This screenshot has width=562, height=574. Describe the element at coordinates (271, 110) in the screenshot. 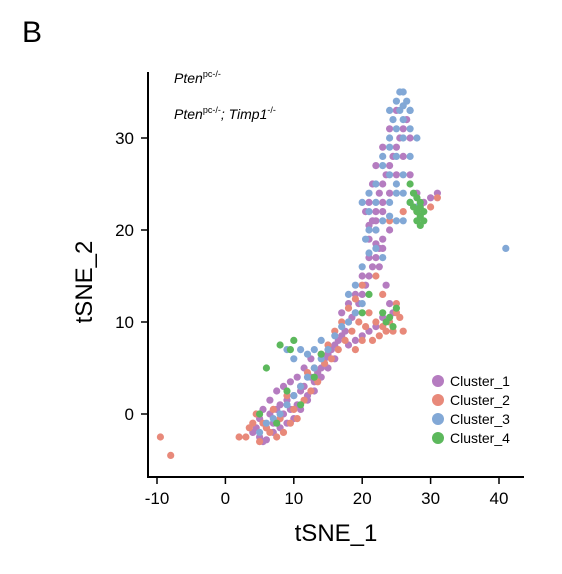

I see `genotype-2-rest-sup: -/-` at that location.